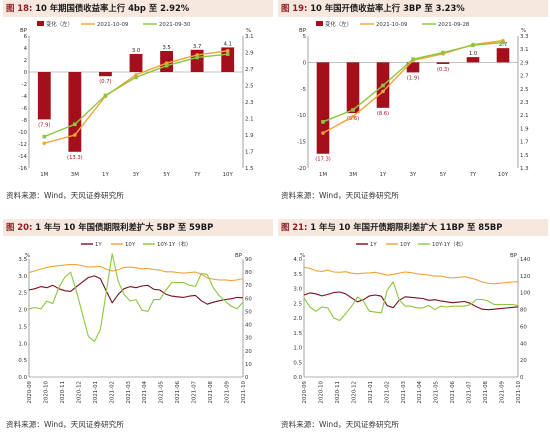 Image resolution: width=550 pixels, height=441 pixels. What do you see at coordinates (249, 87) in the screenshot?
I see `right-tick-label-18: 2.5` at bounding box center [249, 87].